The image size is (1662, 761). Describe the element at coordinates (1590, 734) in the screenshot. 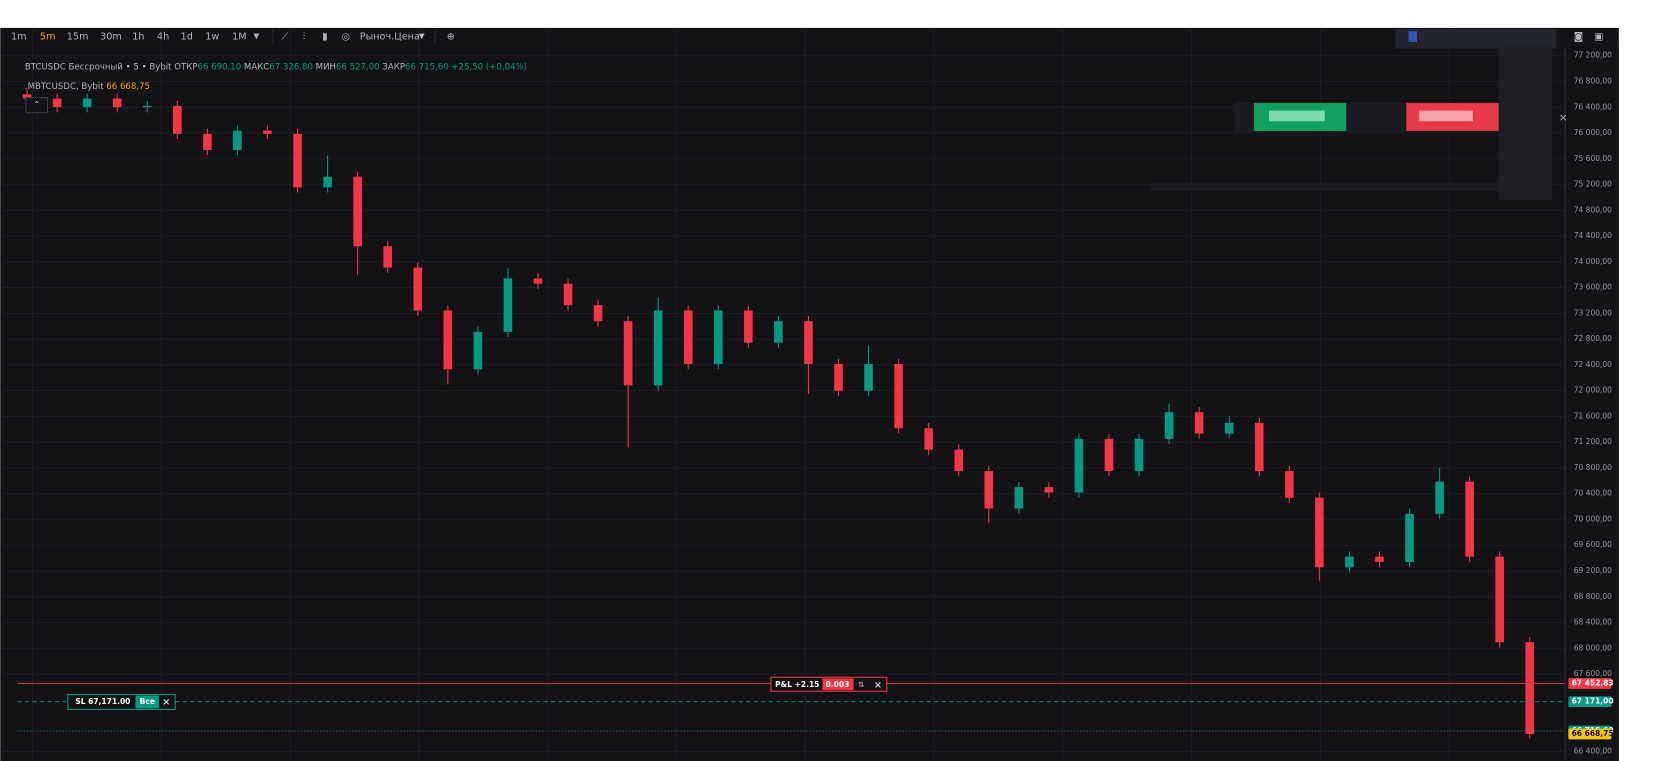

I see `price-label-box` at that location.